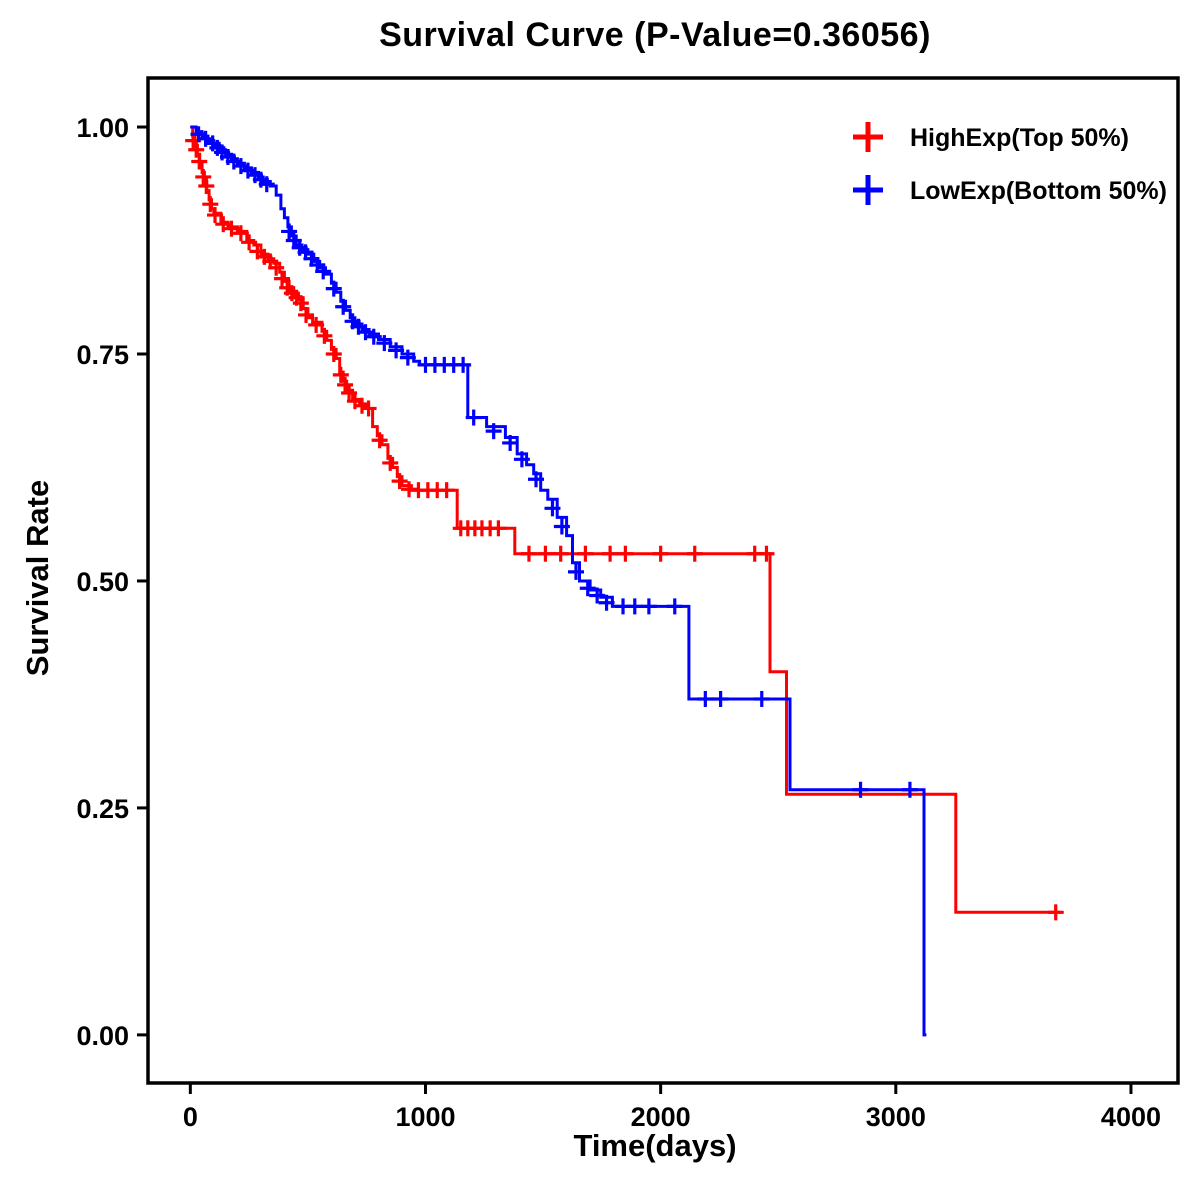  Describe the element at coordinates (425, 1117) in the screenshot. I see `x-tick-label: 1000` at that location.